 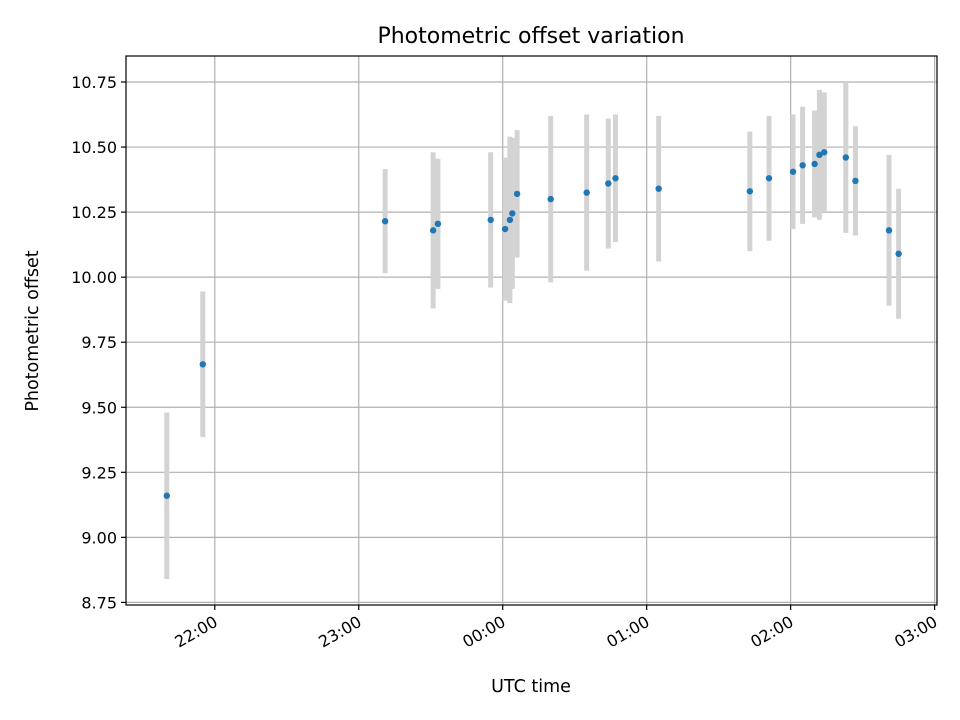 What do you see at coordinates (195, 632) in the screenshot?
I see `x-tick-label: 22:00` at bounding box center [195, 632].